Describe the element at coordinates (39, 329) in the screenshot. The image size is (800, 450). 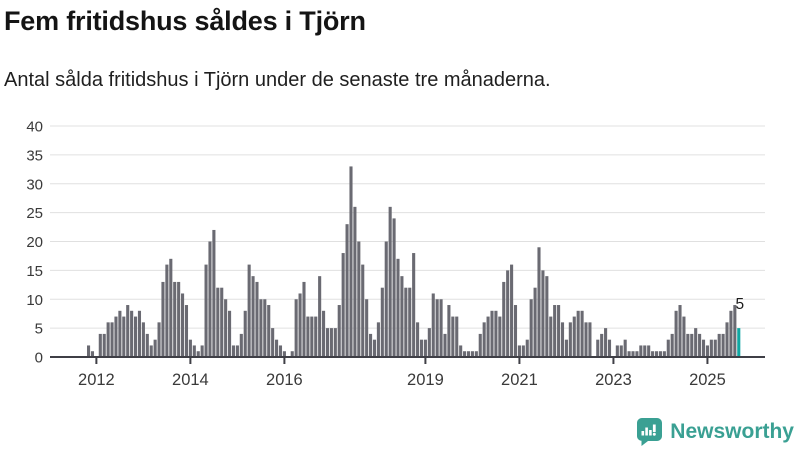
I see `y-tick-label: 5` at that location.